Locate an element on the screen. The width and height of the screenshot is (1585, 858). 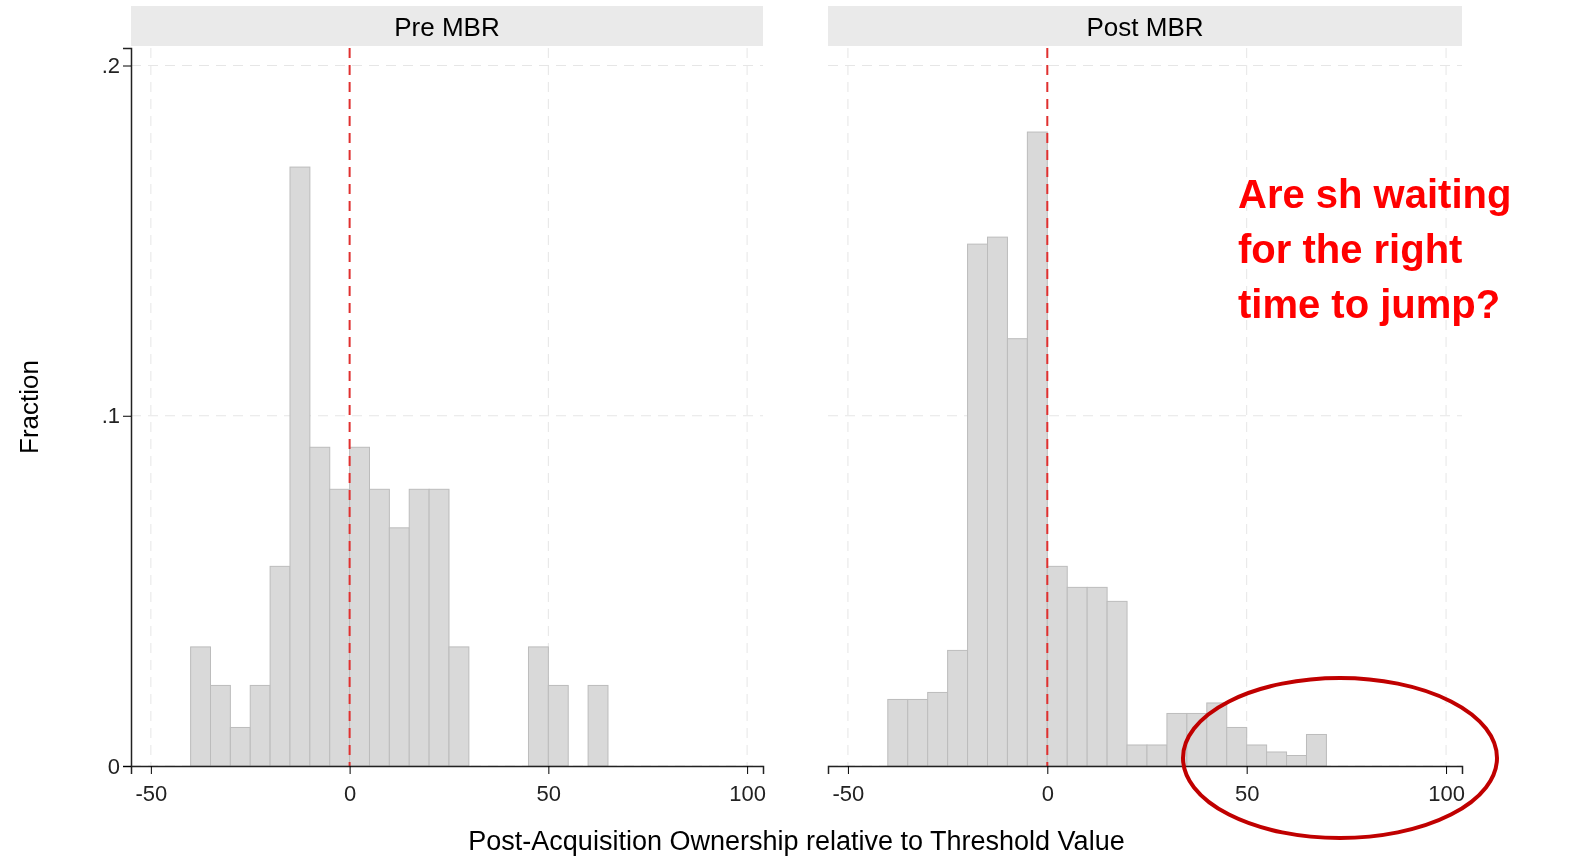
y-tick-label: .2 is located at coordinates (110, 66).